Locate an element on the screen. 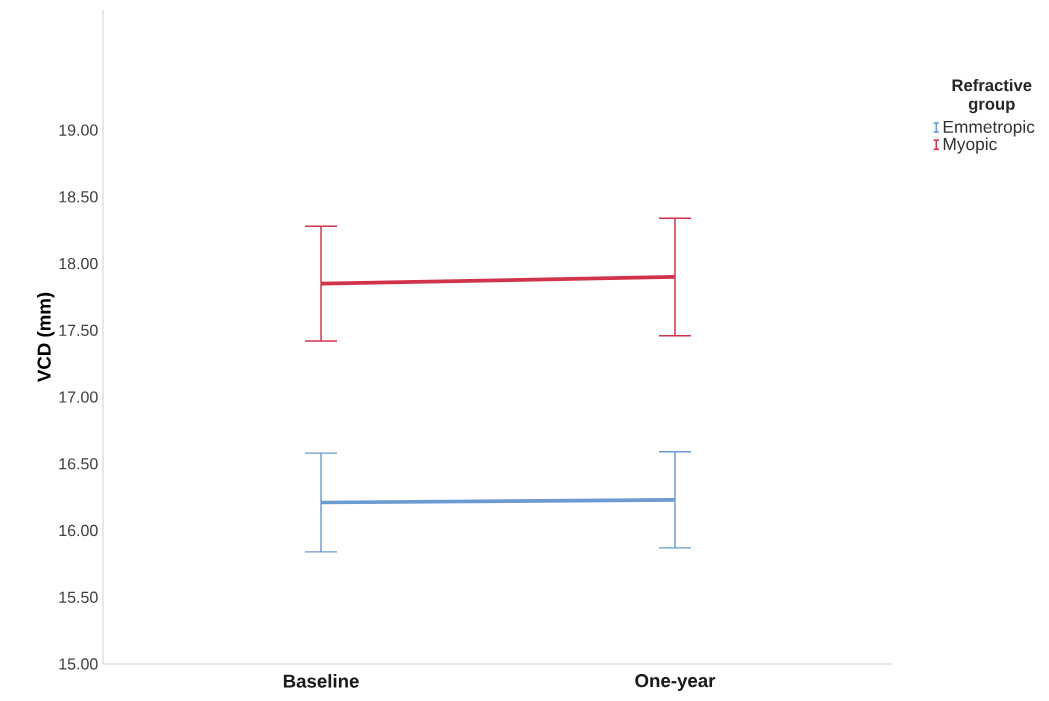  y-tick-label: 18.00 is located at coordinates (78, 263).